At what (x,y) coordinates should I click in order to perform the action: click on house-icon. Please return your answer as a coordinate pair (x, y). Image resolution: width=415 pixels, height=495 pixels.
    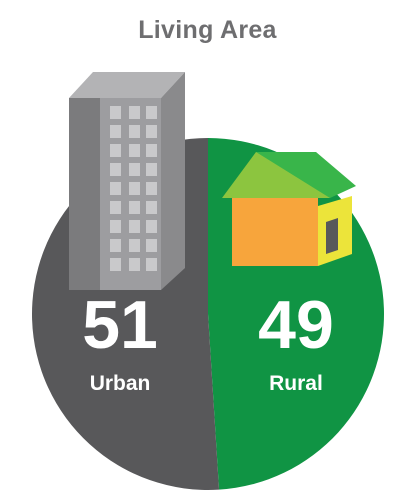
    Looking at the image, I should click on (289, 209).